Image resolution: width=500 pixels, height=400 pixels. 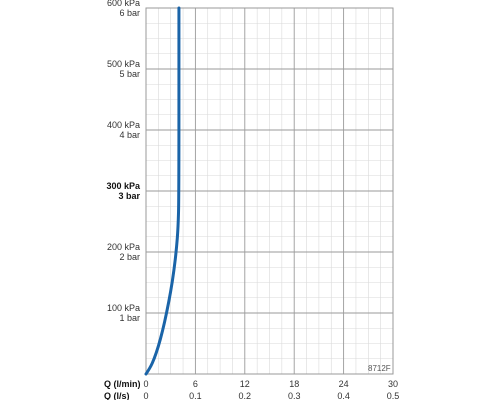 I want to click on x-axis-ticks: 0 0 6 0.1 12 0.2 18 0.3 24 0.4 30 0.5, so click(x=271, y=389).